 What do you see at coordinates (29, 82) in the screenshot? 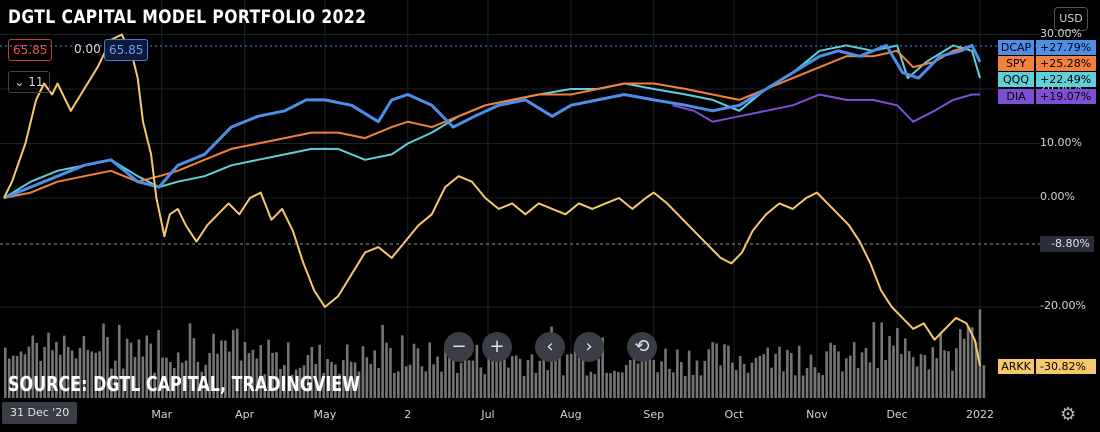
I see `legend-collapse-button: ⌄ 11` at bounding box center [29, 82].